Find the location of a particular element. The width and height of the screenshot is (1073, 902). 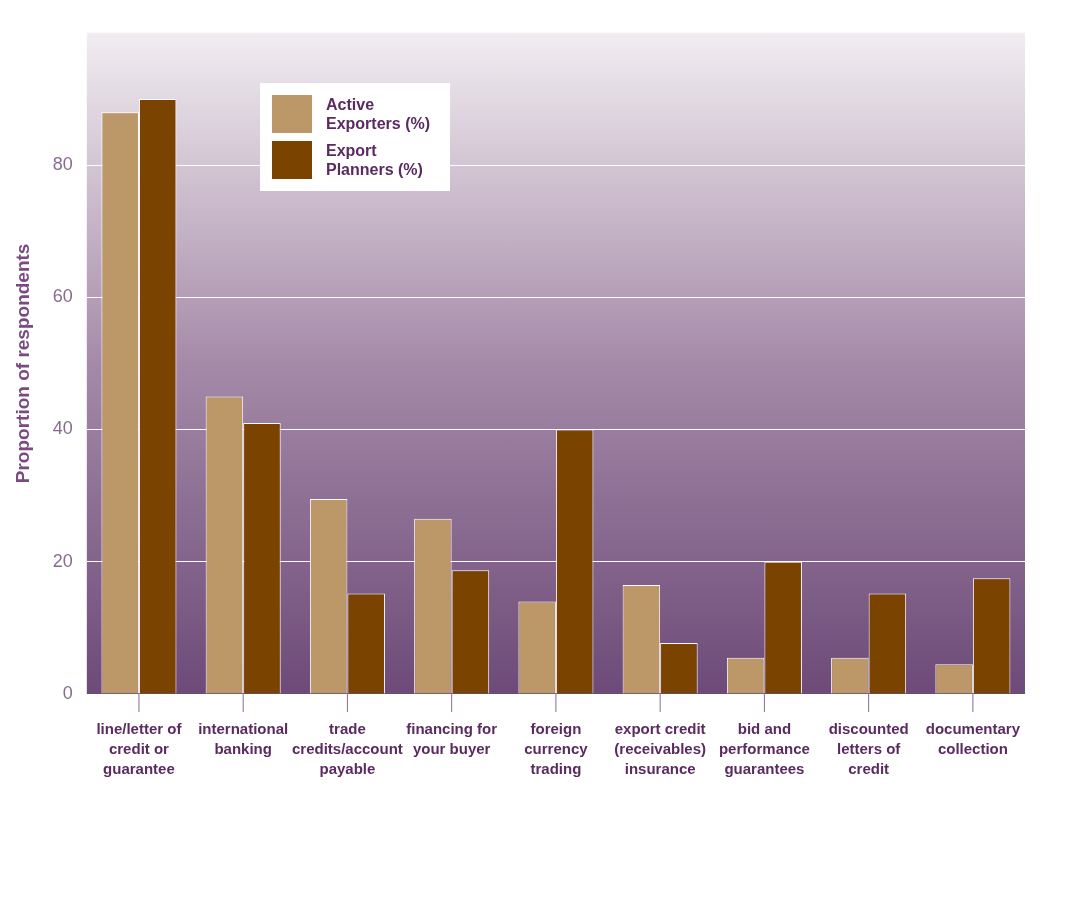

y-tick-label: 20 is located at coordinates (62, 560).